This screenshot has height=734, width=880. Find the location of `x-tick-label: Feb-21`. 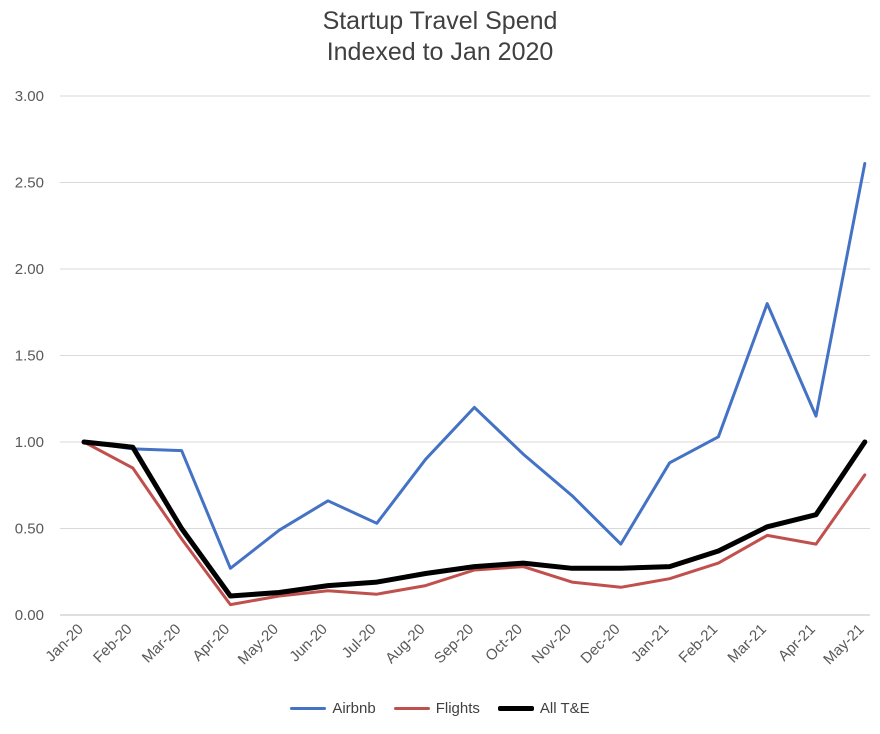

x-tick-label: Feb-21 is located at coordinates (699, 644).